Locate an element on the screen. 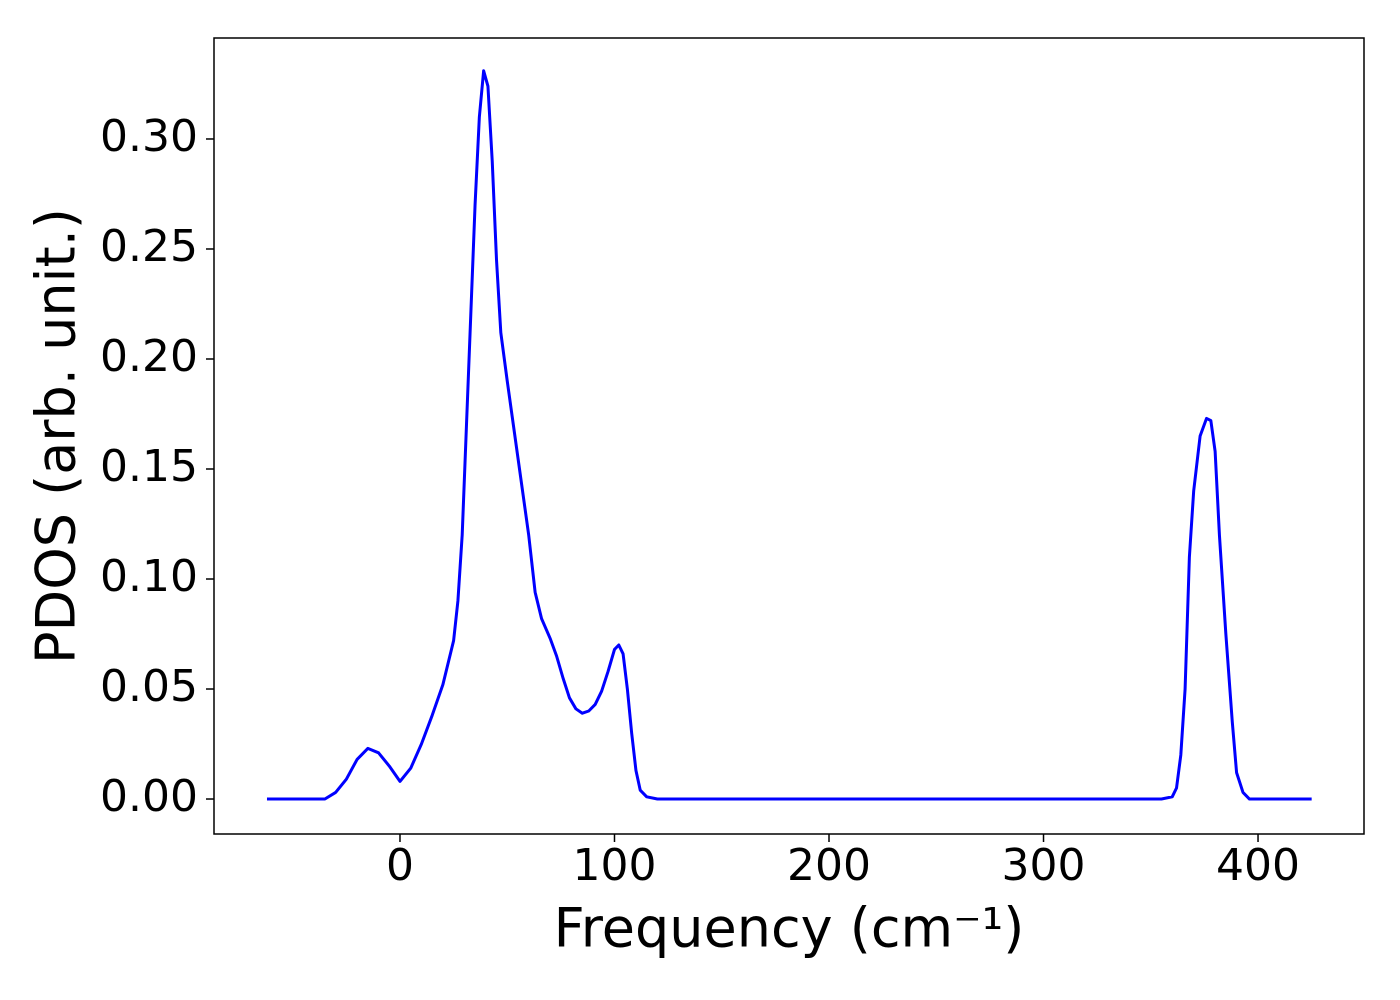  y-axis-label: PDOS (arb. unit.) is located at coordinates (56, 436).